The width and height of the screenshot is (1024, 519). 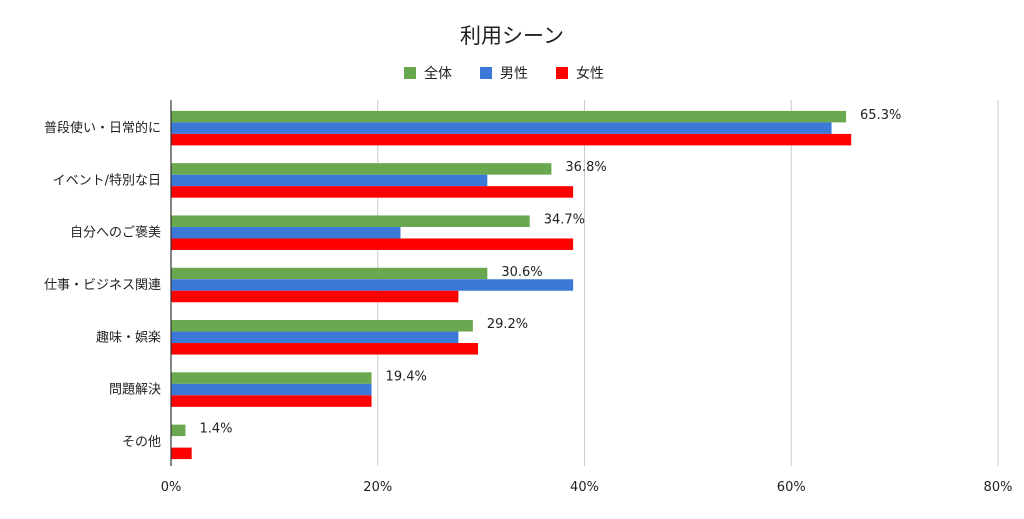 I want to click on data-label-4: 29.2%, so click(x=507, y=324).